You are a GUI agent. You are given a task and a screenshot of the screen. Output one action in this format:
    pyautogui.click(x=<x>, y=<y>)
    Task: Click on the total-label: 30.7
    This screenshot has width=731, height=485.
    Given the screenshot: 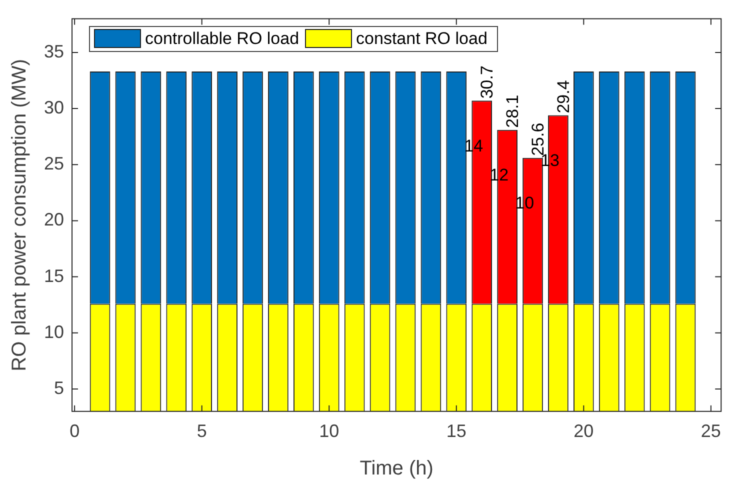 What is the action you would take?
    pyautogui.click(x=487, y=82)
    